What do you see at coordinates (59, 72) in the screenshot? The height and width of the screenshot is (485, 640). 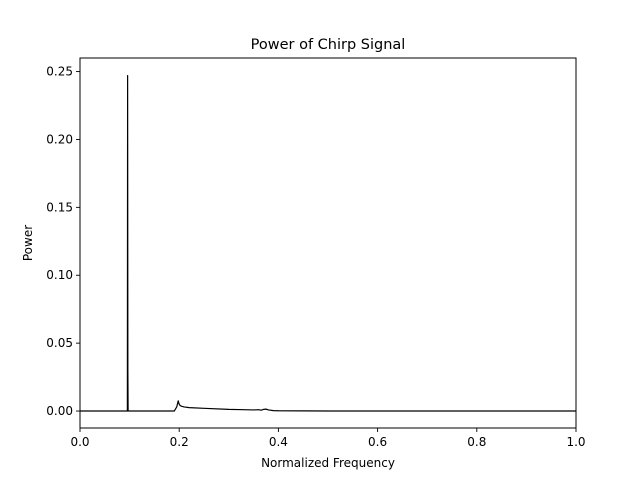 I see `y-tick-label: 0.25` at bounding box center [59, 72].